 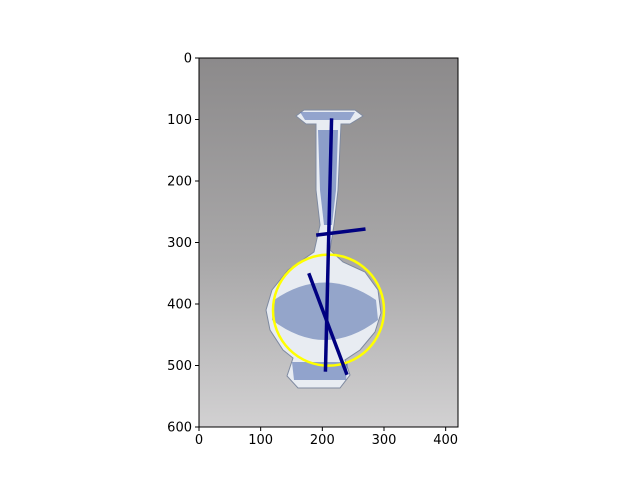 What do you see at coordinates (260, 440) in the screenshot?
I see `x-tick-label: 100` at bounding box center [260, 440].